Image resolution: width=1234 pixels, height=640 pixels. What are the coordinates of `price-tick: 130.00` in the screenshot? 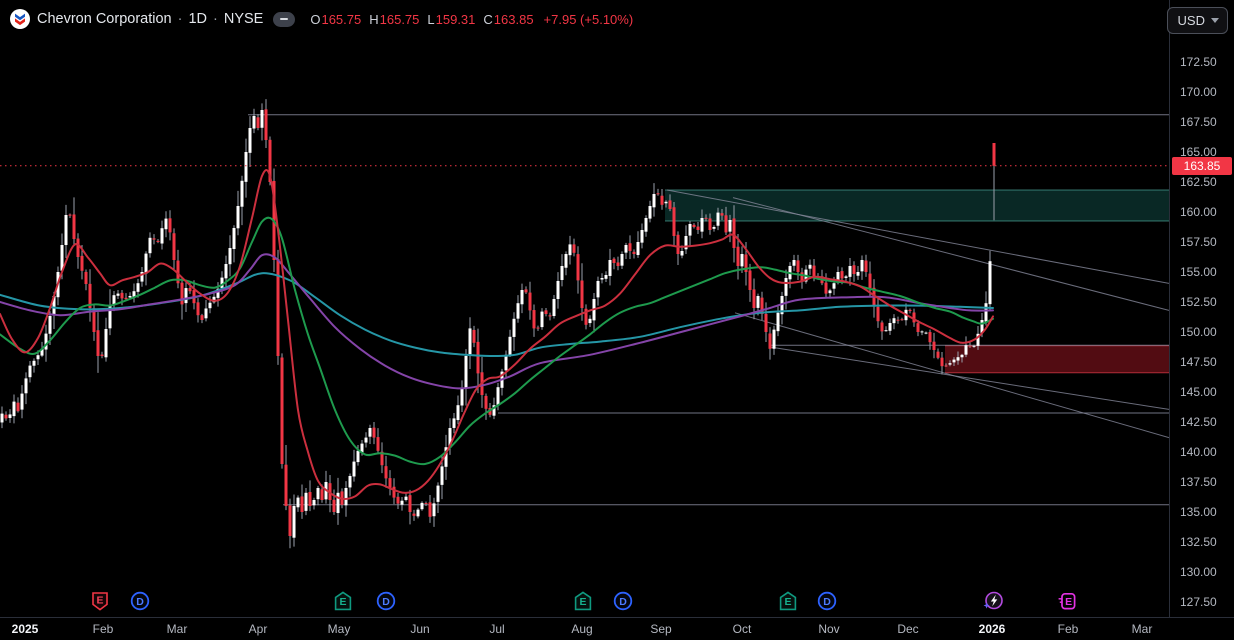 It's located at (1198, 572).